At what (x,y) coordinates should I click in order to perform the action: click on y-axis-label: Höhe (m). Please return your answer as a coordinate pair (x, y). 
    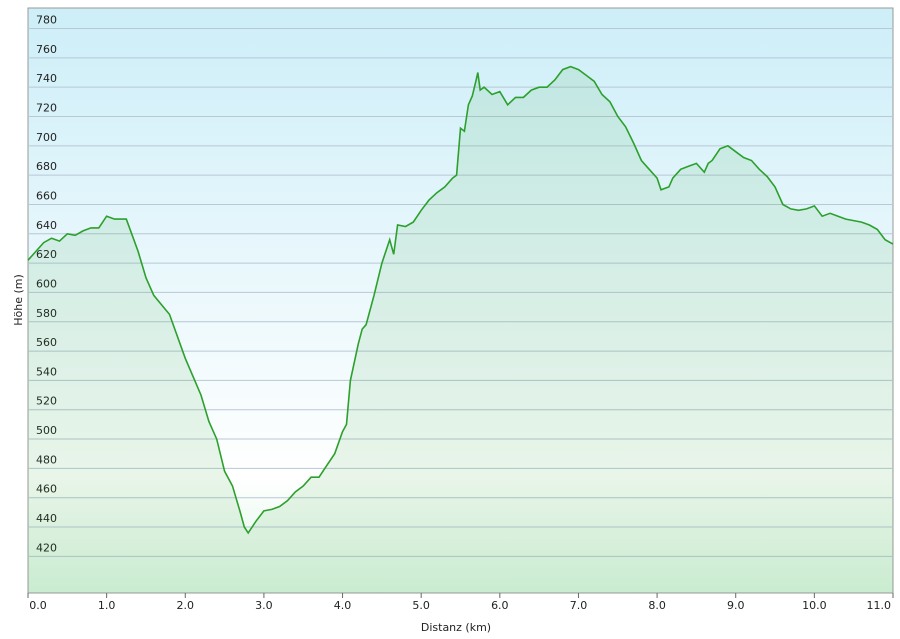
    Looking at the image, I should click on (18, 300).